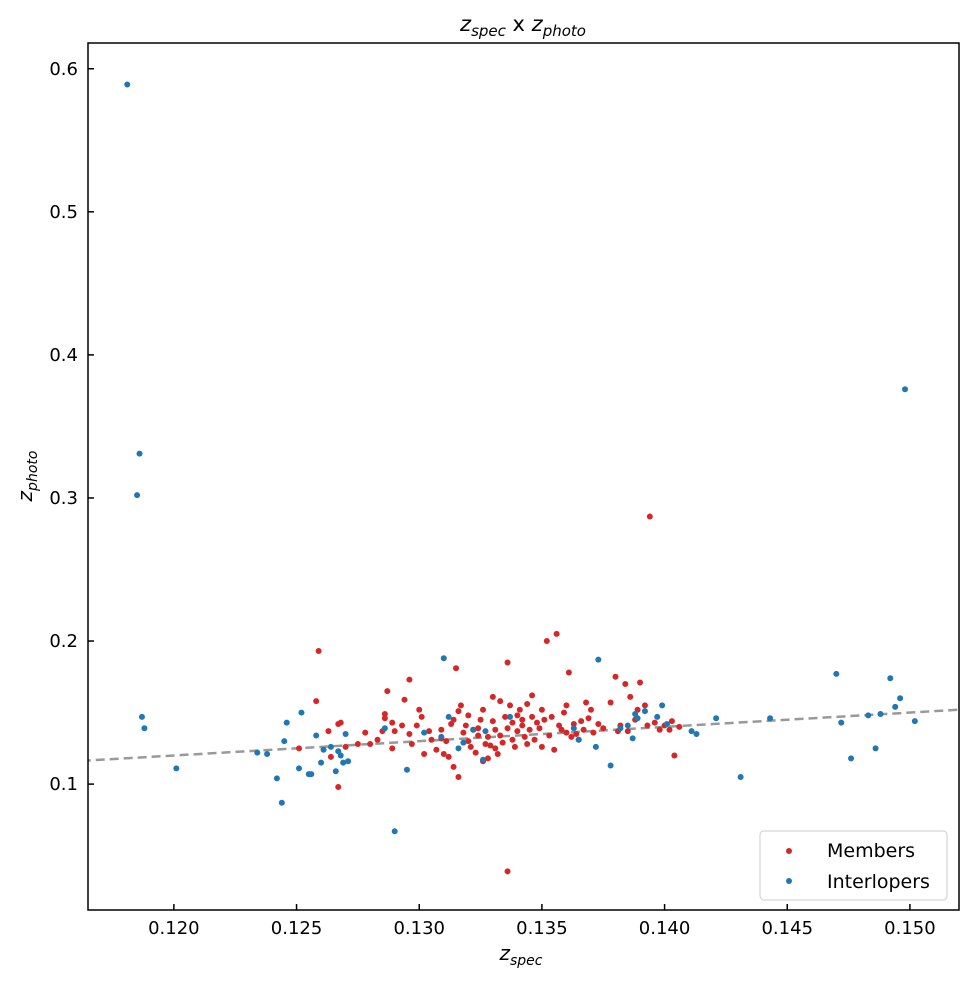  Describe the element at coordinates (63, 355) in the screenshot. I see `y-tick-label: 0.4` at that location.